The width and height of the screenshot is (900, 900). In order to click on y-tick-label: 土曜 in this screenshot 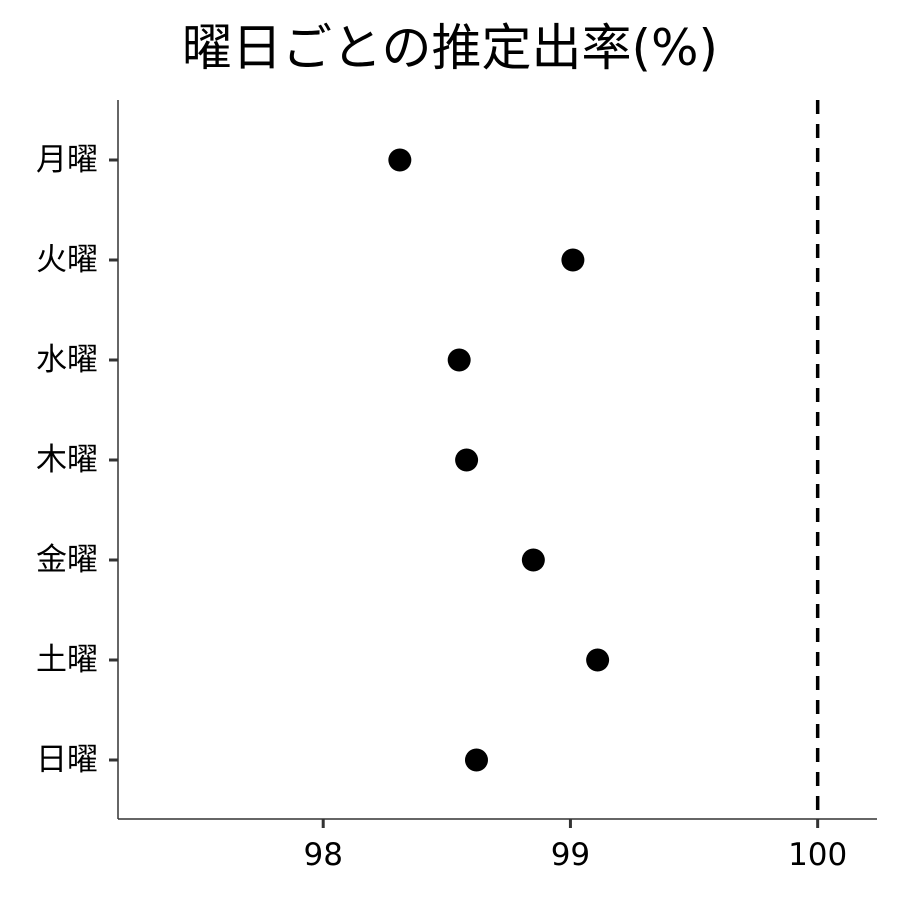, I will do `click(67, 660)`.